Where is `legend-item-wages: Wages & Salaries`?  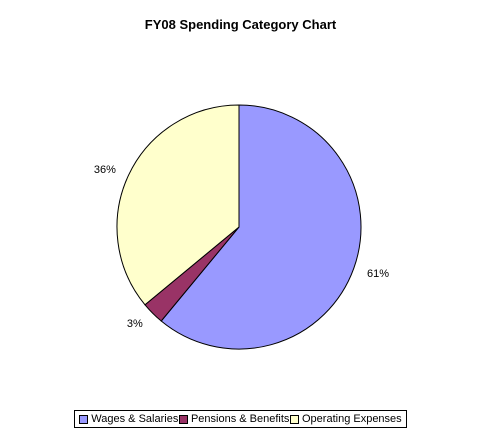 legend-item-wages: Wages & Salaries is located at coordinates (128, 419).